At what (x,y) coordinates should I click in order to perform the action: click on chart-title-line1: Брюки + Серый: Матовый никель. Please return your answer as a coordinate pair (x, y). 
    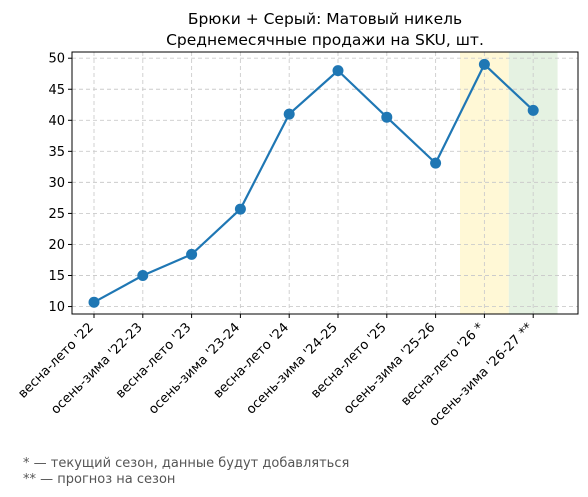
    Looking at the image, I should click on (325, 19).